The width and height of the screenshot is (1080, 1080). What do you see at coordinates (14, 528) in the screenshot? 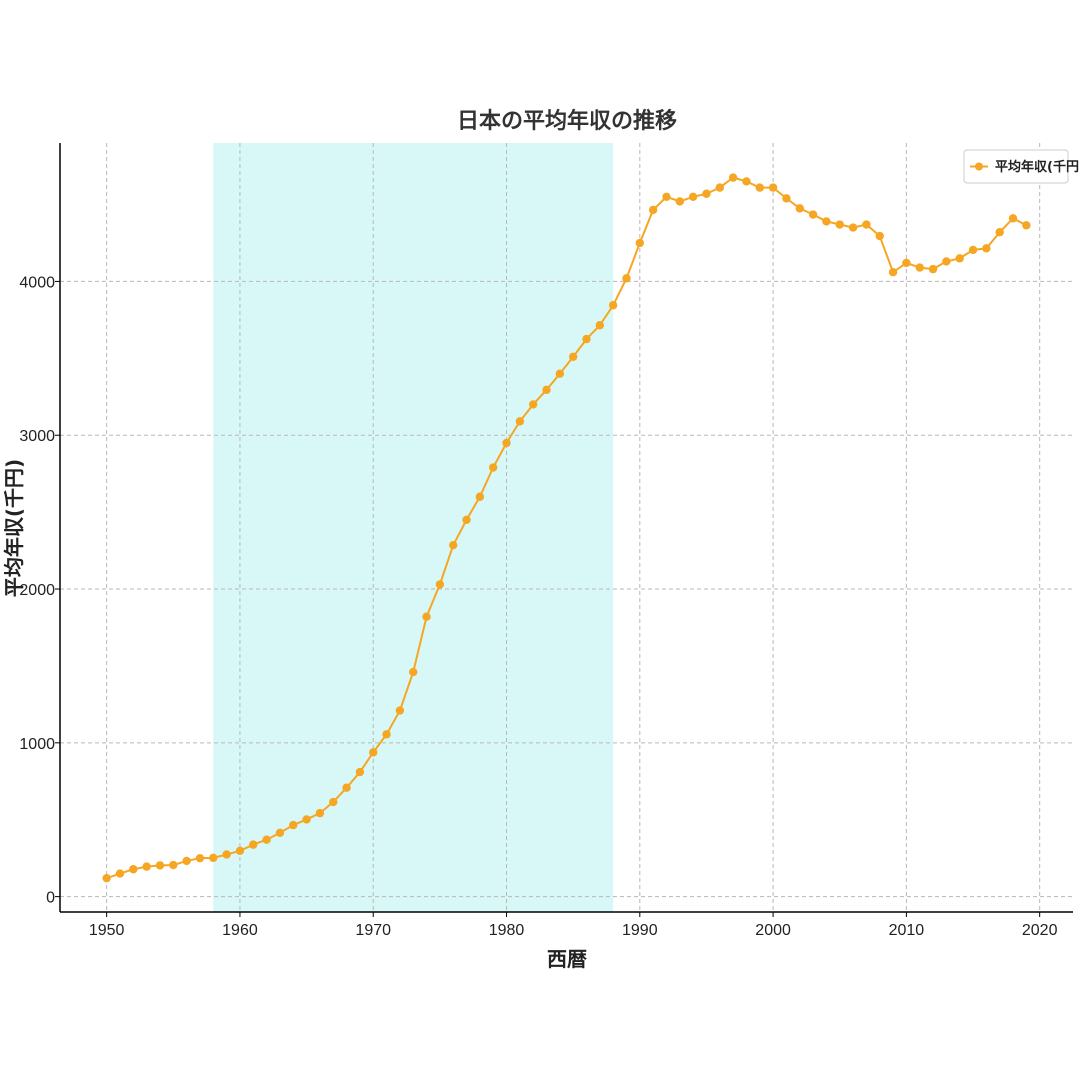
I see `y-axis-label: 平均年収(千円)` at bounding box center [14, 528].